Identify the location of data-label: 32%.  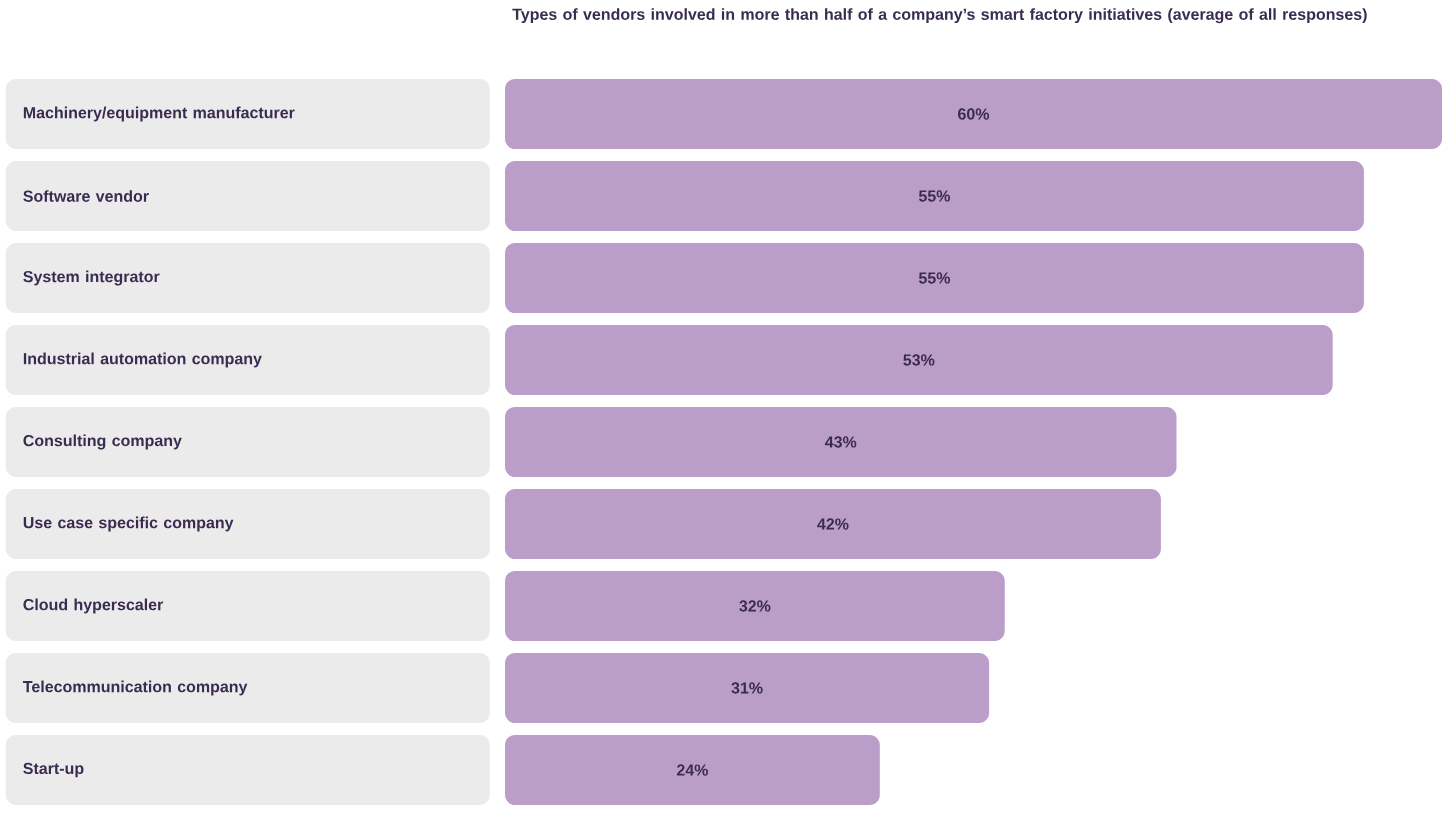
(755, 606).